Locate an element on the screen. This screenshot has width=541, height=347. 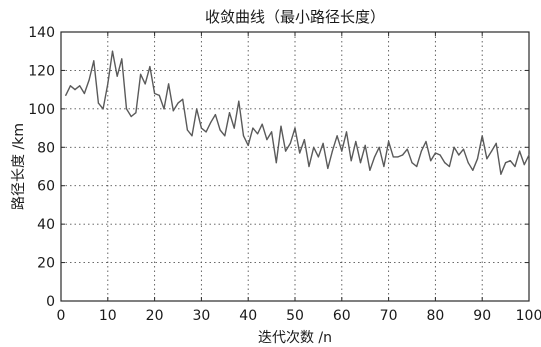
y-tick-label: 20 is located at coordinates (46, 264).